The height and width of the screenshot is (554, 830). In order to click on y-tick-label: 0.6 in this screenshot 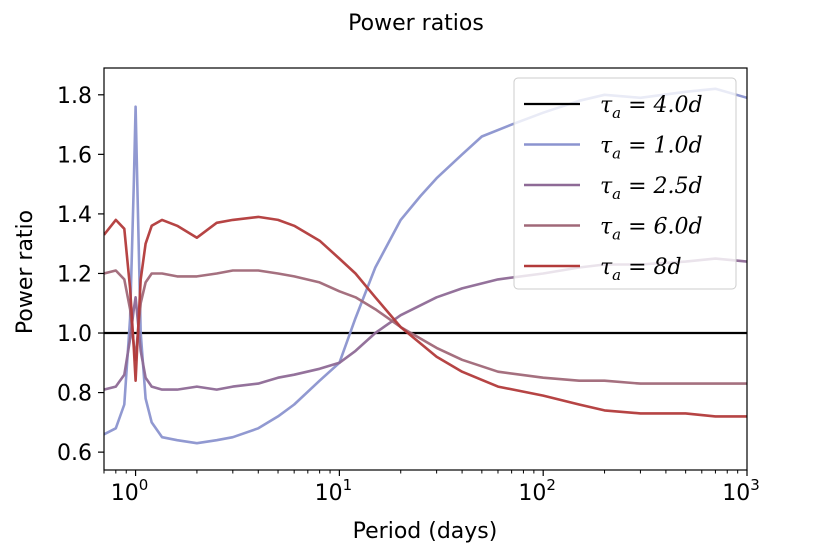, I will do `click(74, 453)`.